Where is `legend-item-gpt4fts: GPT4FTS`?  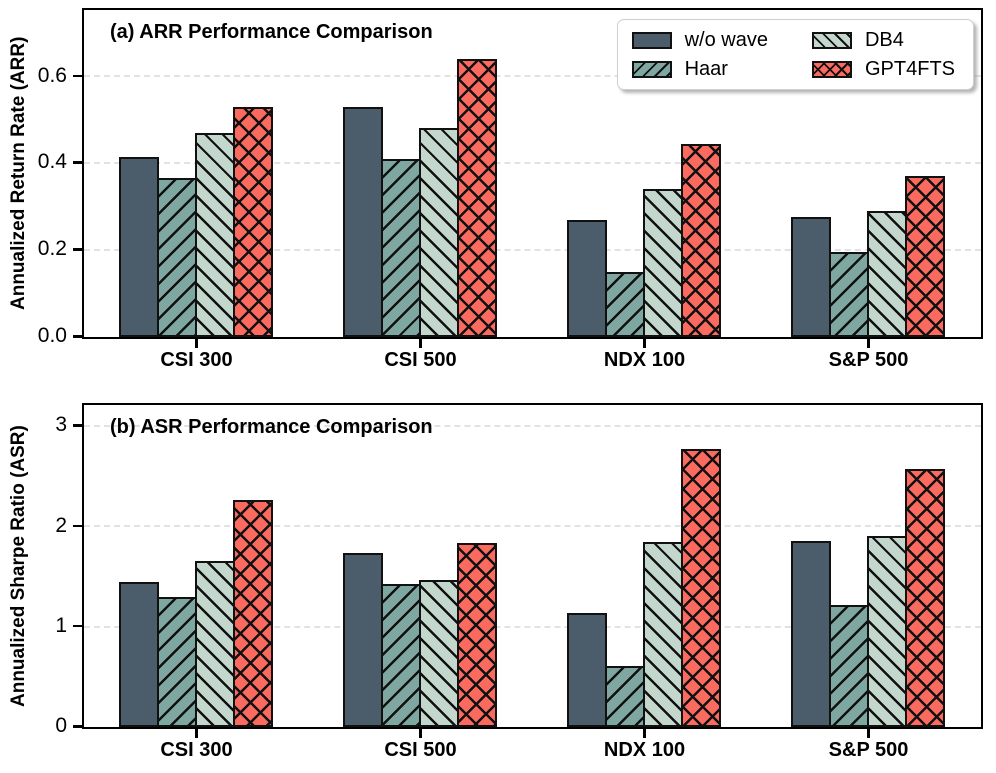
legend-item-gpt4fts: GPT4FTS is located at coordinates (883, 69).